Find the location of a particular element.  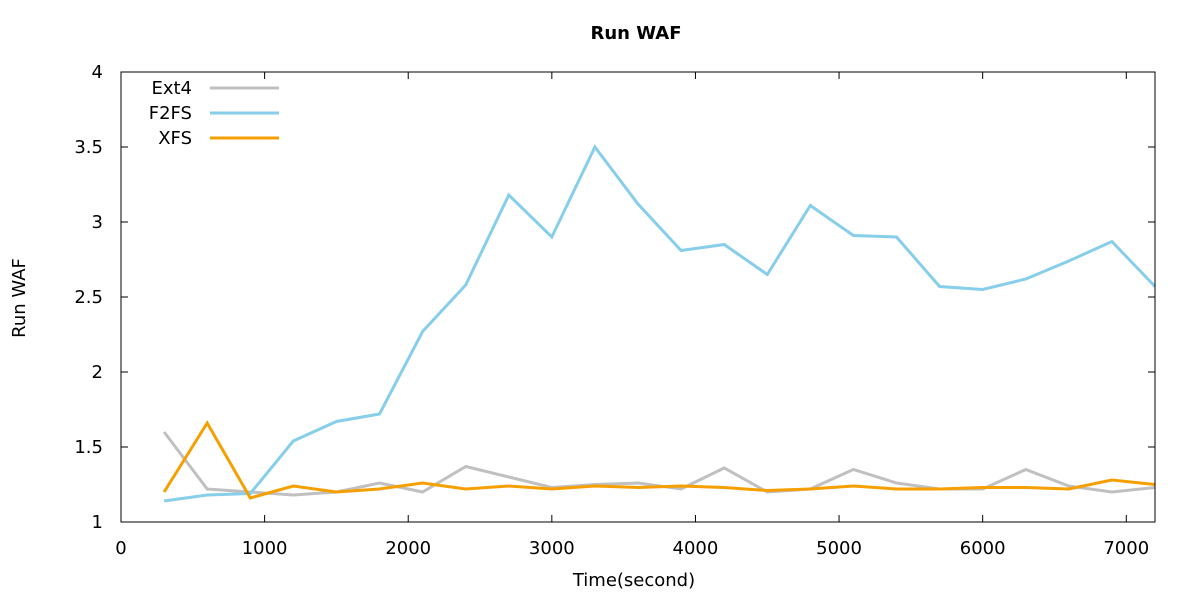

x-tick-label: 4000 is located at coordinates (696, 548).